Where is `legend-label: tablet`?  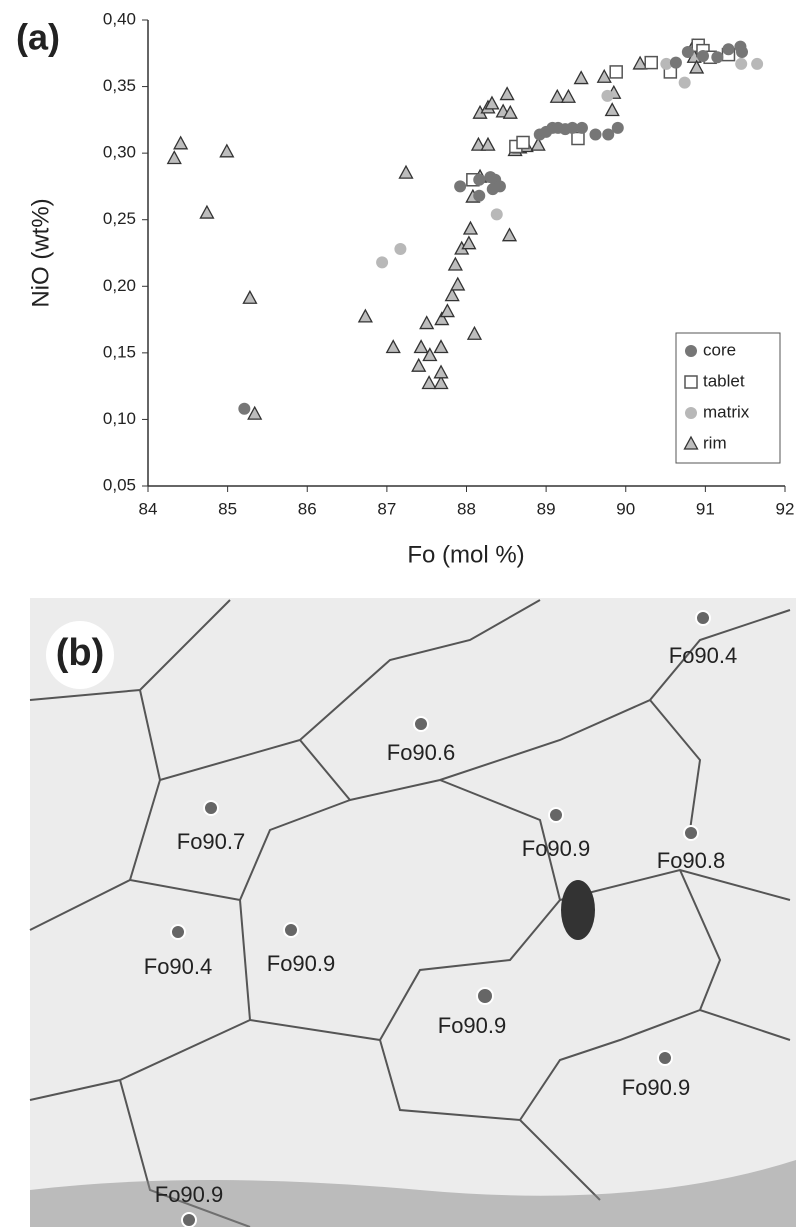 legend-label: tablet is located at coordinates (724, 380).